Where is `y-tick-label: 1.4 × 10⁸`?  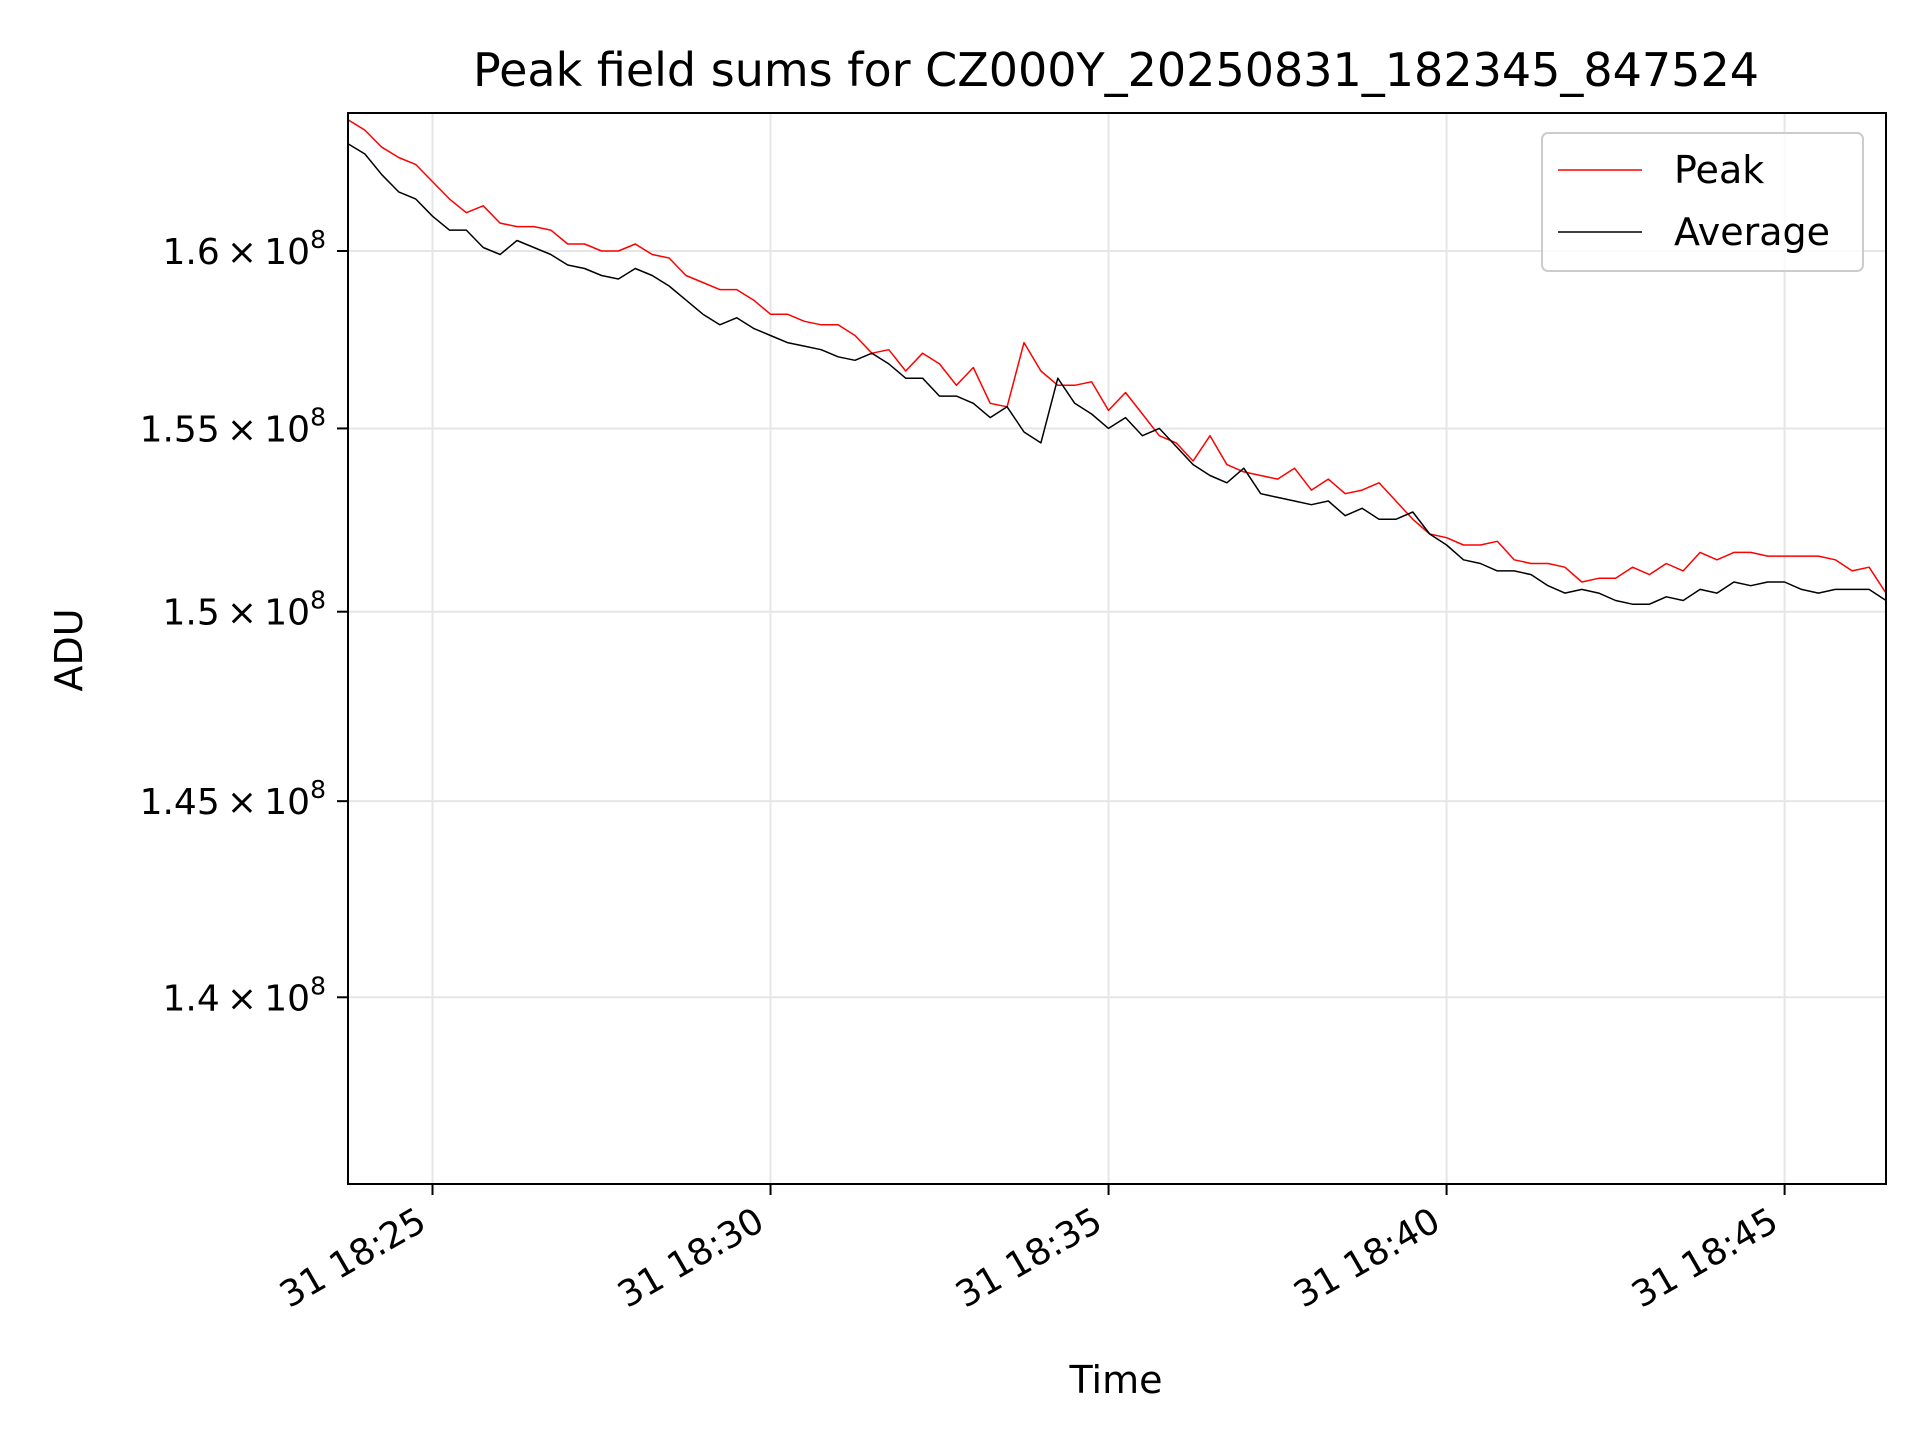
y-tick-label: 1.4 × 10⁸ is located at coordinates (244, 995).